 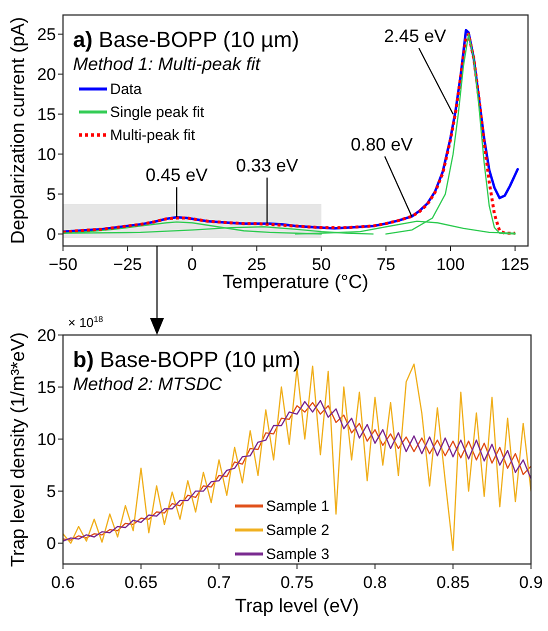 What do you see at coordinates (297, 606) in the screenshot?
I see `x-axis-title: Trap level (eV)` at bounding box center [297, 606].